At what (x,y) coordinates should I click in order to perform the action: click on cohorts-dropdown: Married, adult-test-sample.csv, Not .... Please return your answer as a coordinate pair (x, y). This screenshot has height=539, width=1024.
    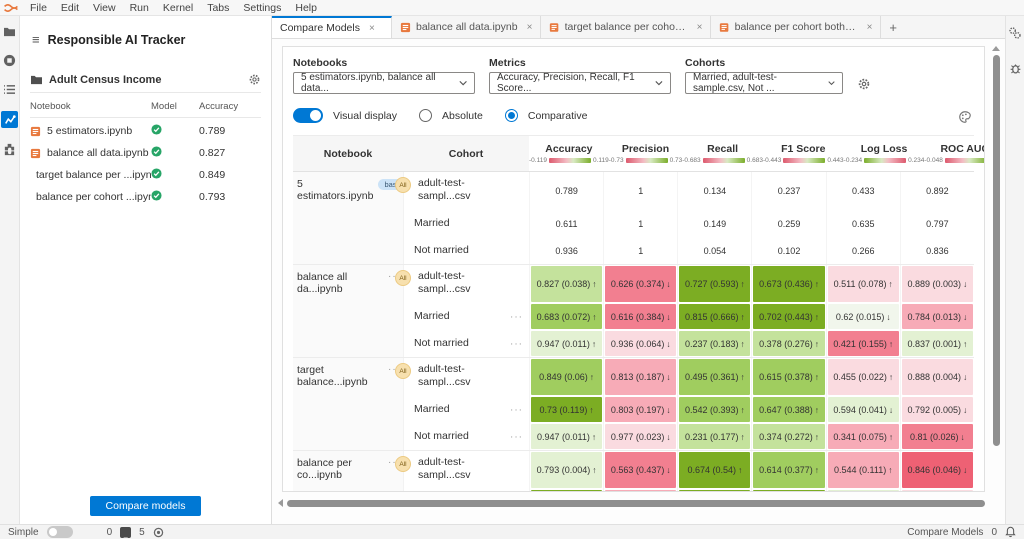
    Looking at the image, I should click on (764, 83).